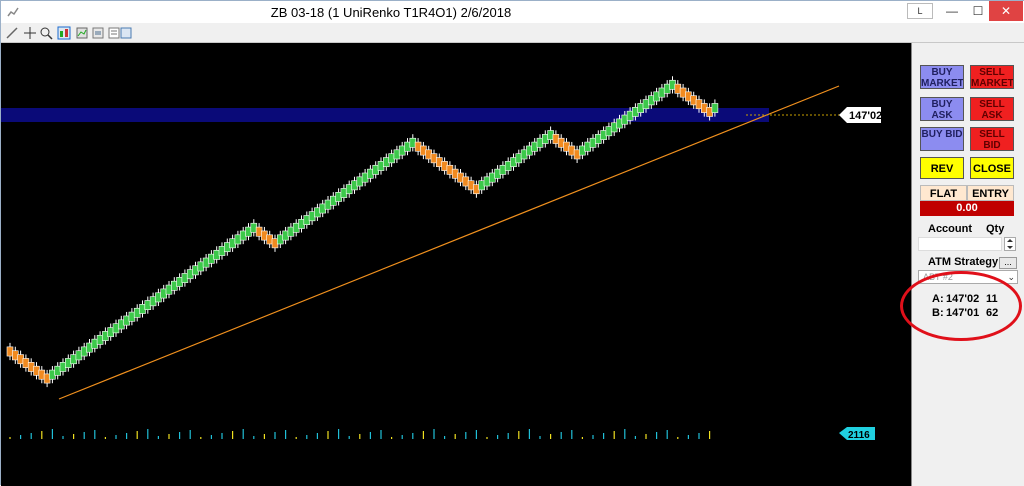 Image resolution: width=1024 pixels, height=486 pixels. Describe the element at coordinates (920, 11) in the screenshot. I see `link-button: L` at that location.